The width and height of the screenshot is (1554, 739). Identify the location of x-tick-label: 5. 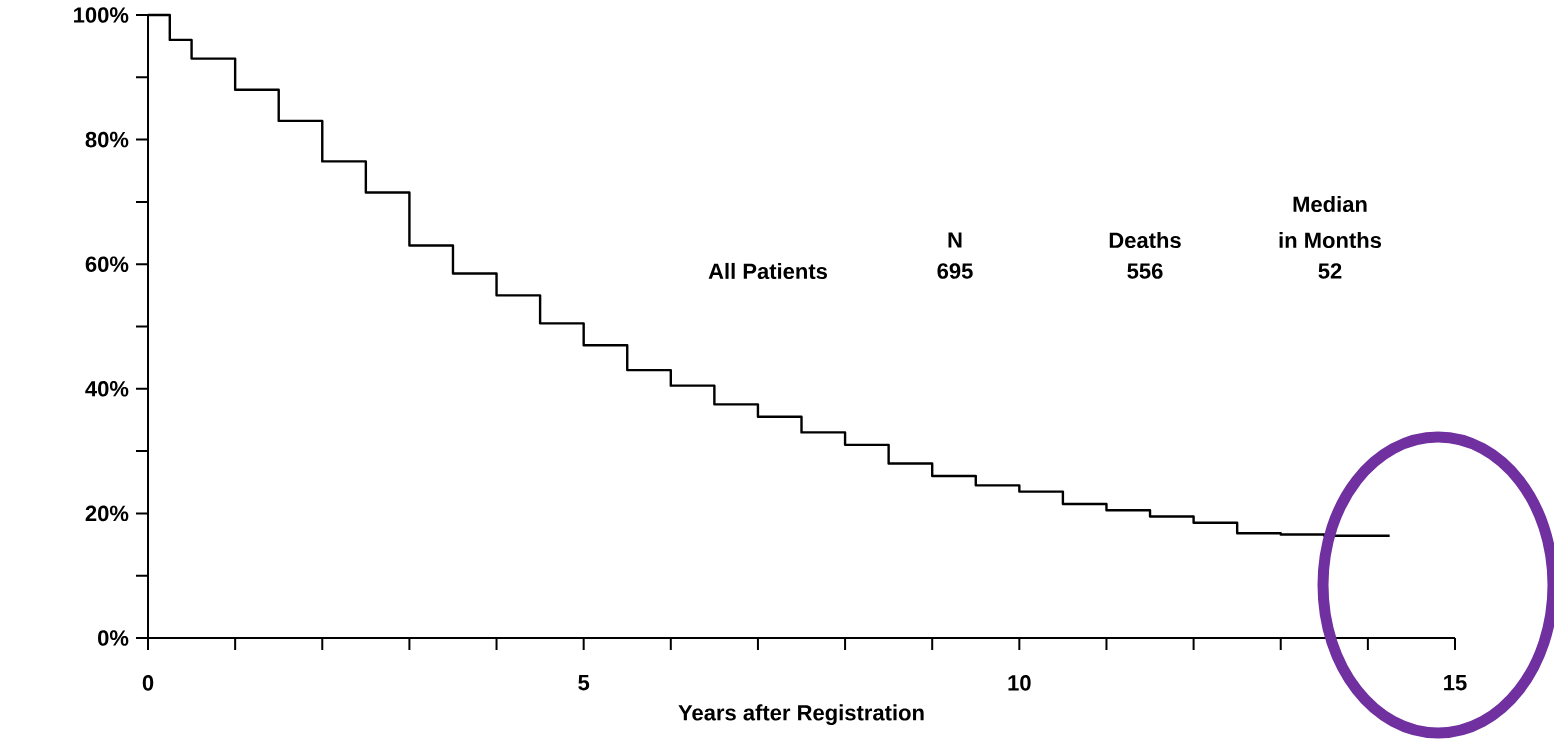
(584, 683).